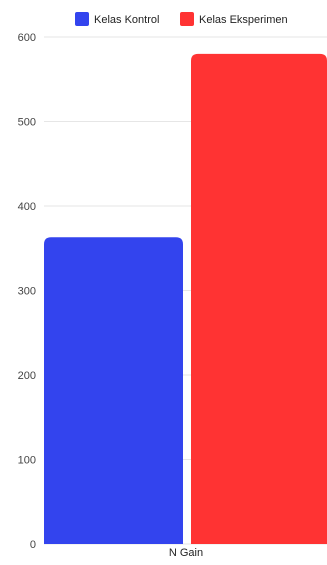 The image size is (327, 565). I want to click on y-tick-label: 0, so click(33, 545).